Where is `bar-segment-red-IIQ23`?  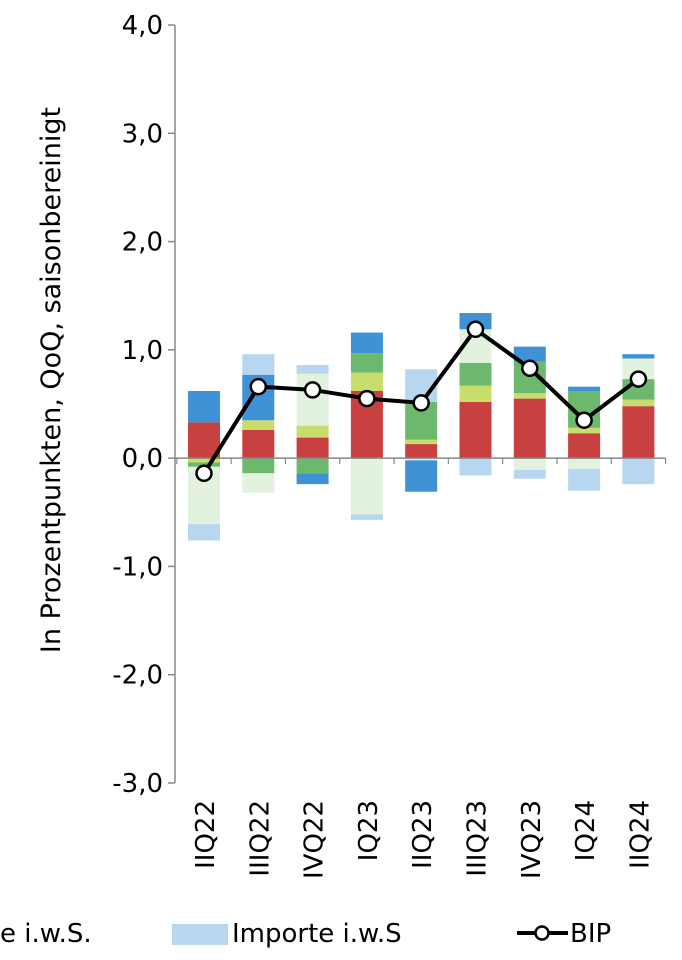
bar-segment-red-IIQ23 is located at coordinates (421, 451).